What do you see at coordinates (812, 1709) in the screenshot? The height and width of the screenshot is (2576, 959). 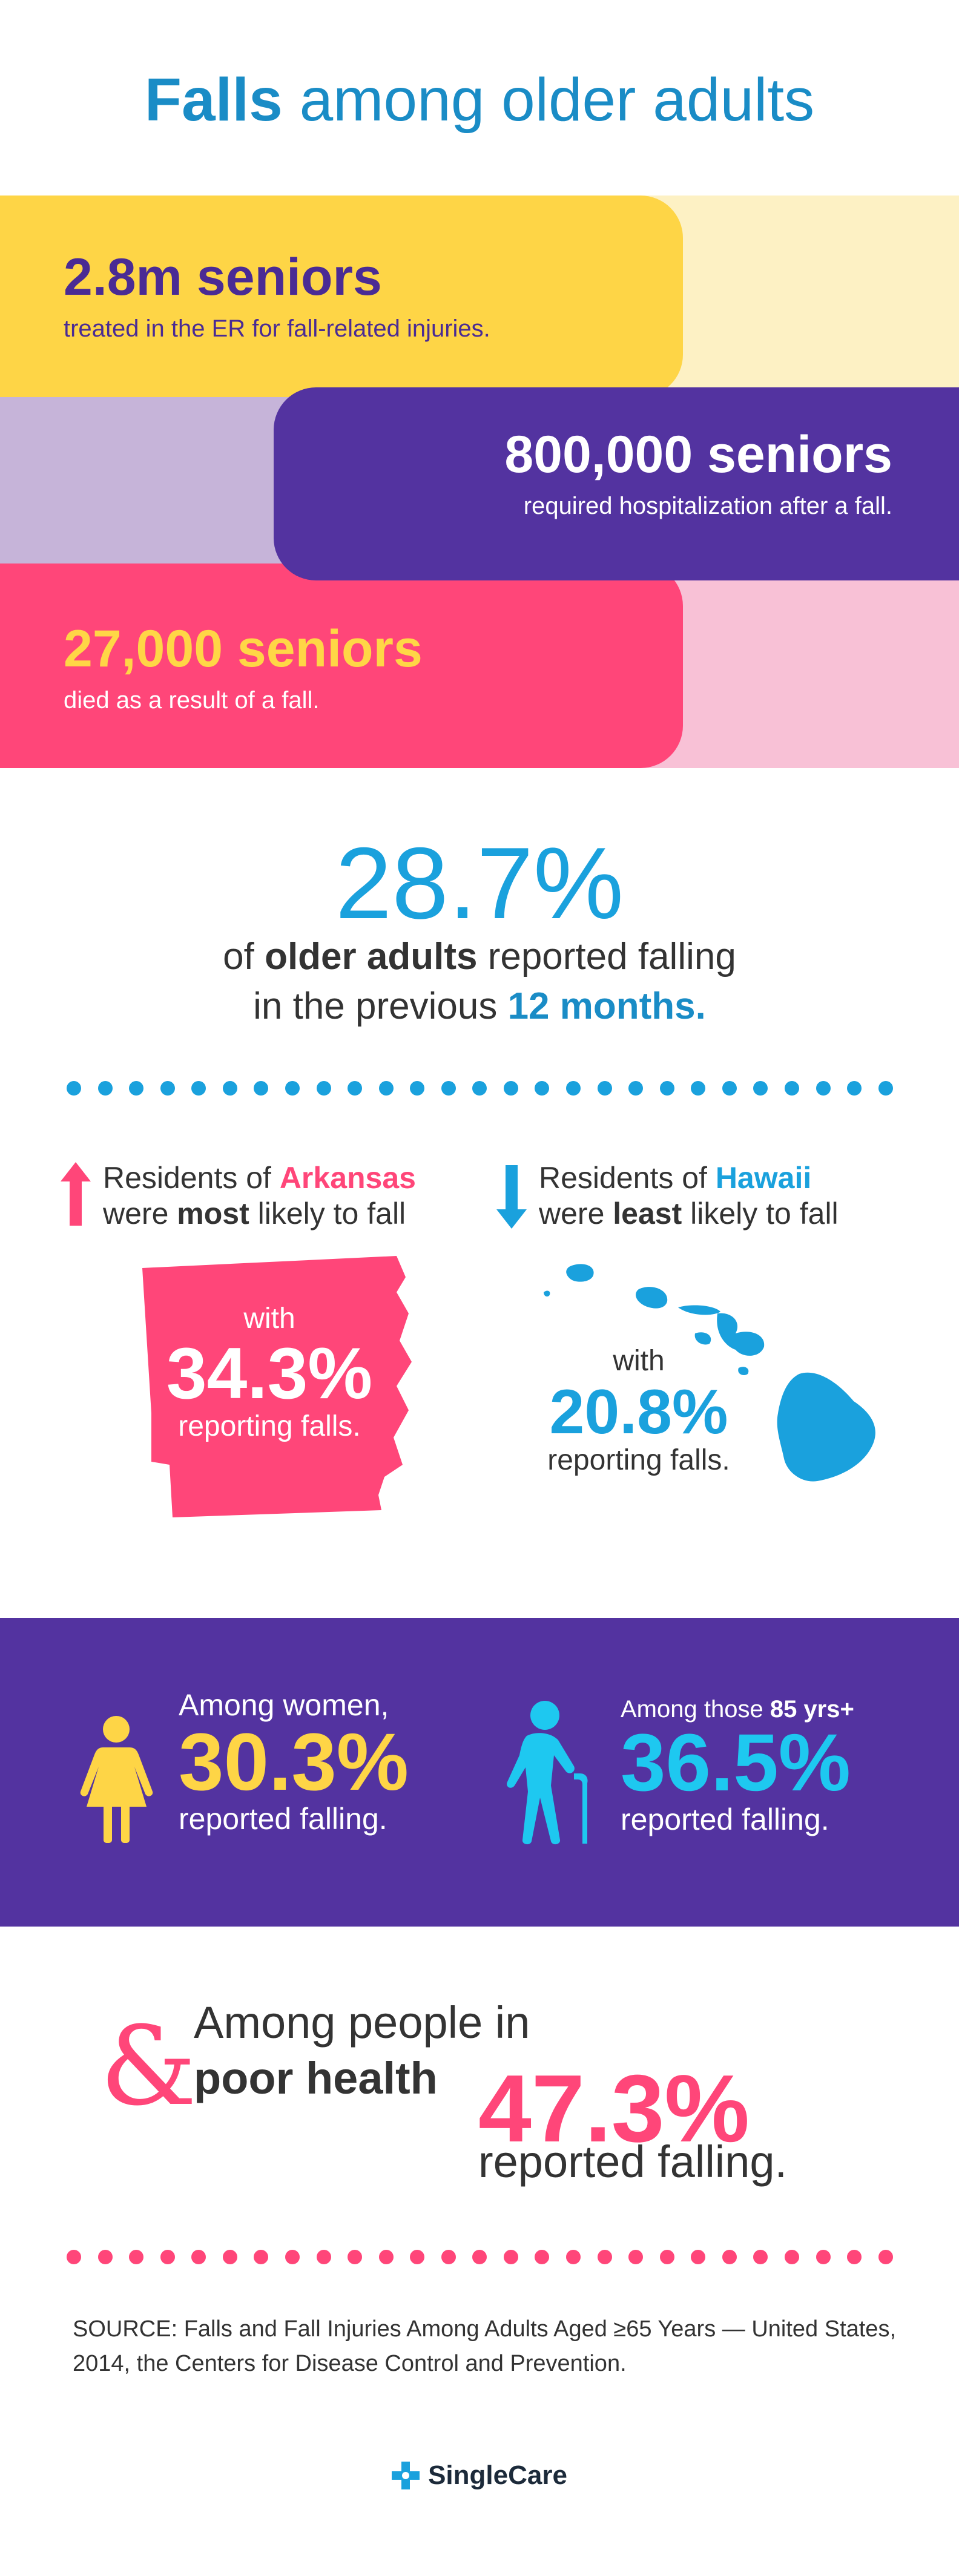 I see `elderly-lead-bold: 85 yrs+` at bounding box center [812, 1709].